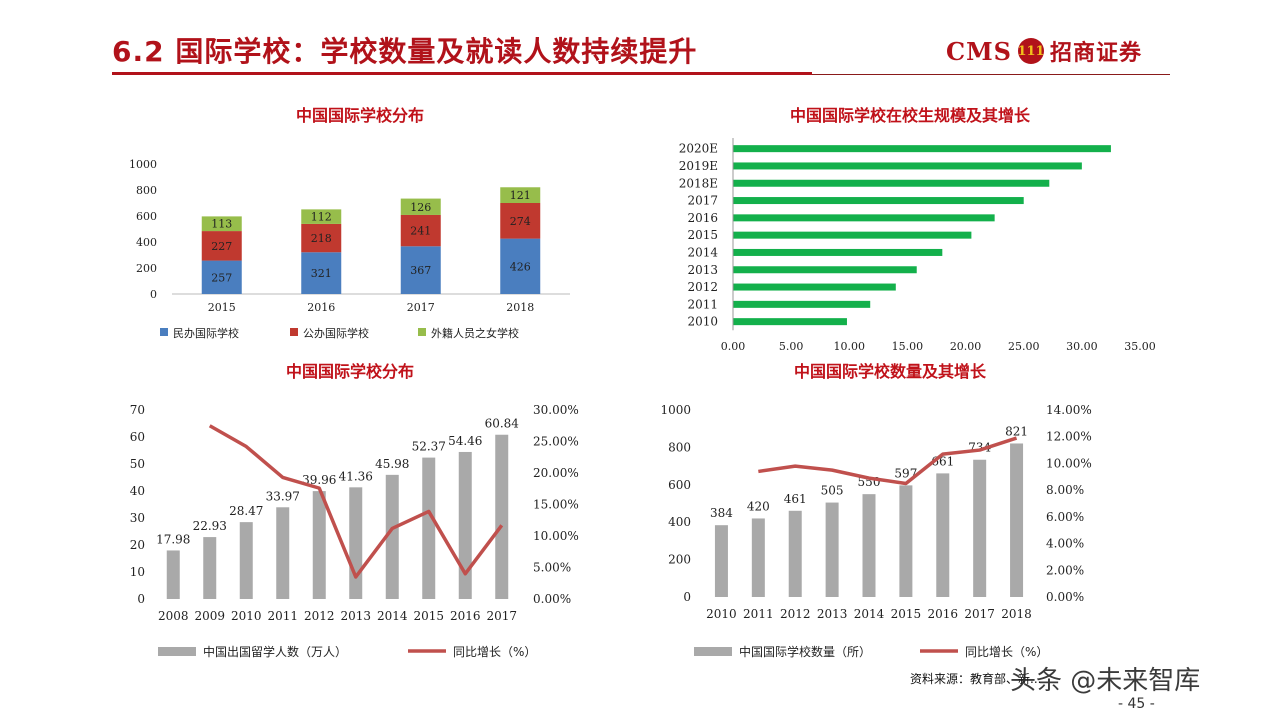 The height and width of the screenshot is (720, 1280). Describe the element at coordinates (146, 190) in the screenshot. I see `chart1-ytick-4: 800` at that location.